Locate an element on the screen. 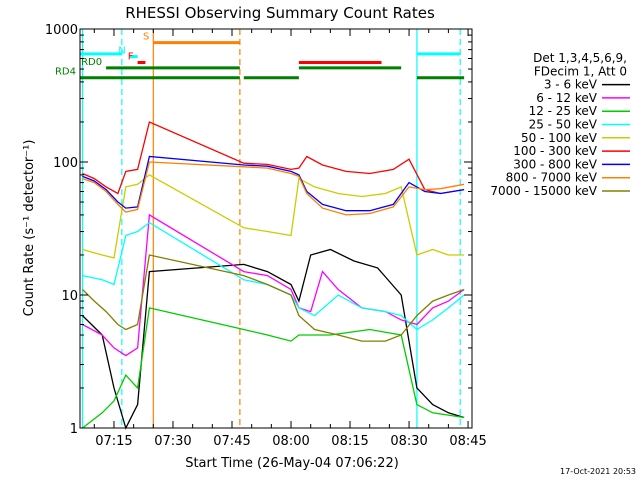 The width and height of the screenshot is (640, 480). series-line-300-800-kev is located at coordinates (273, 183).